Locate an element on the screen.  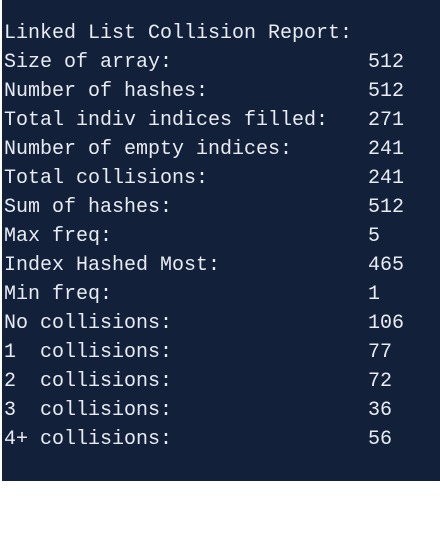
row-label: 4+ collisions: is located at coordinates (88, 439).